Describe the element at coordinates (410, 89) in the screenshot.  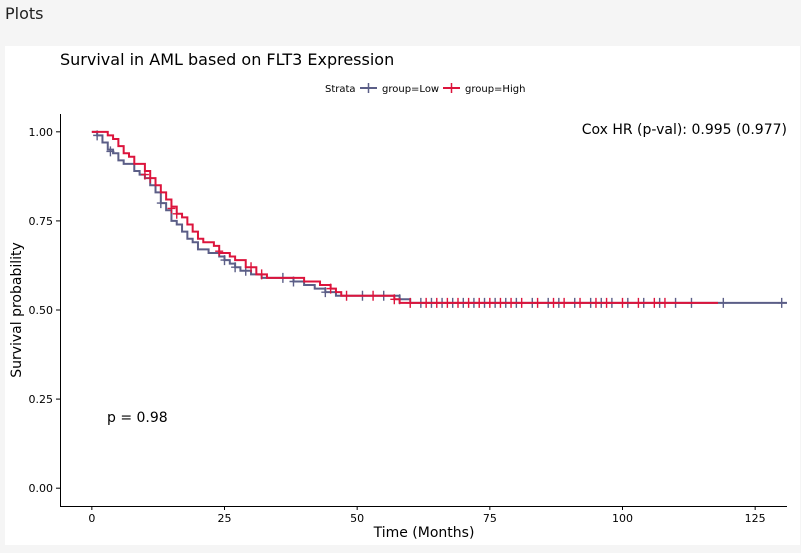
I see `legend-label-low: group=Low` at that location.